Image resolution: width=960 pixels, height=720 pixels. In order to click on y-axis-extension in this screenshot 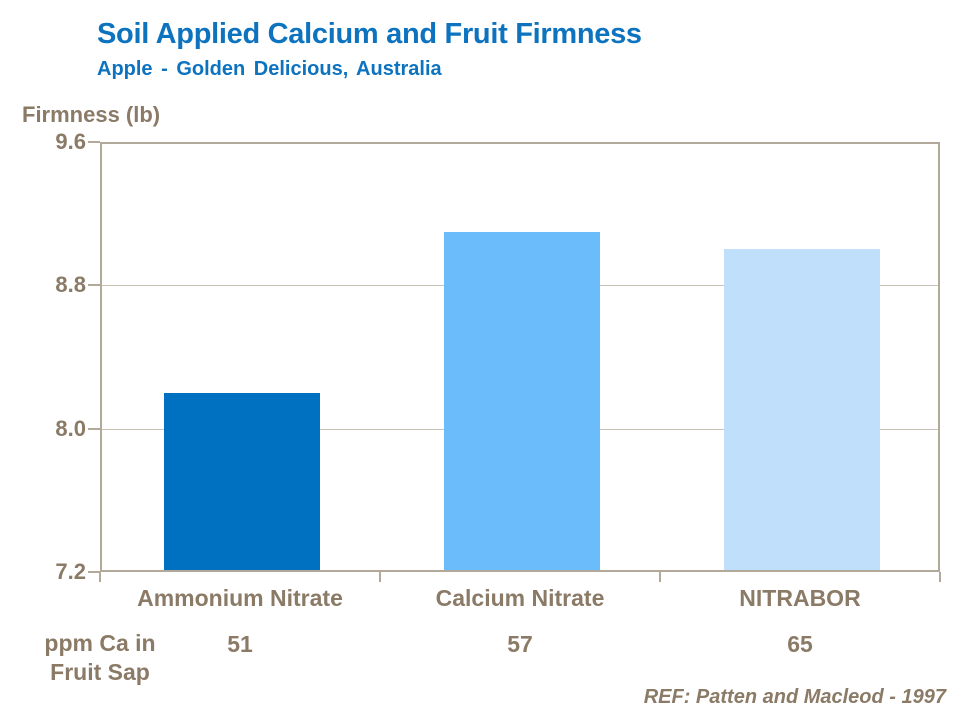, I will do `click(100, 577)`.